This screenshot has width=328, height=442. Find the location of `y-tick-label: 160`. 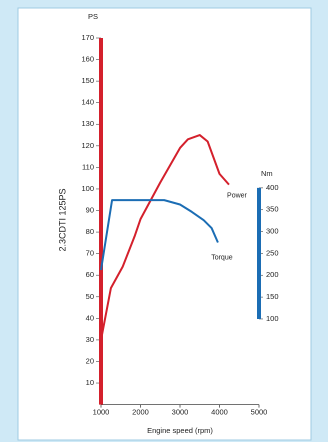

y-tick-label: 160 is located at coordinates (87, 59).